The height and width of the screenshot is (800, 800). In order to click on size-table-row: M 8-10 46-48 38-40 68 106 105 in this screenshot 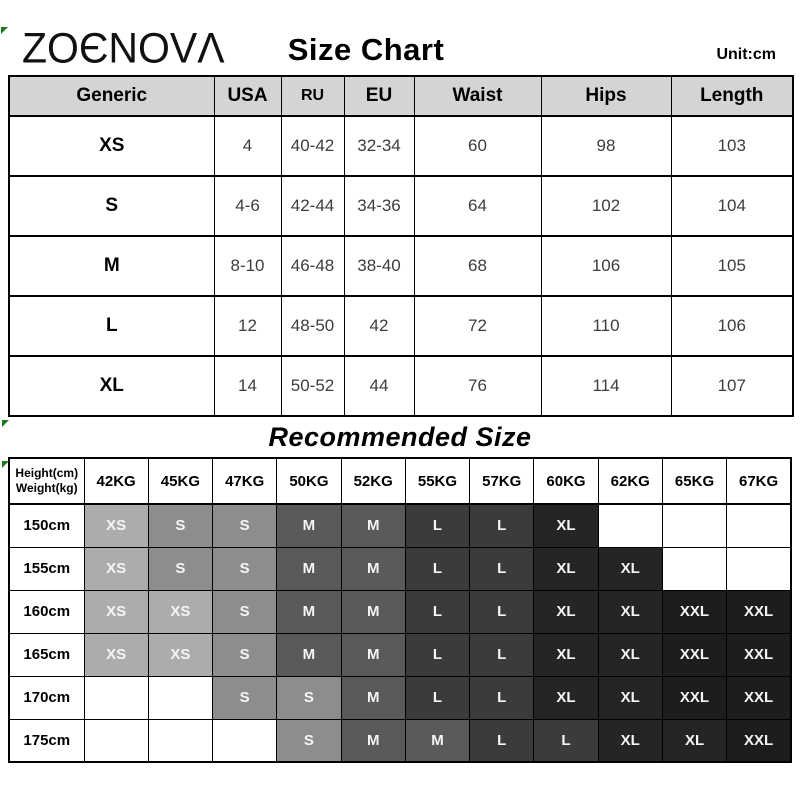, I will do `click(401, 266)`.